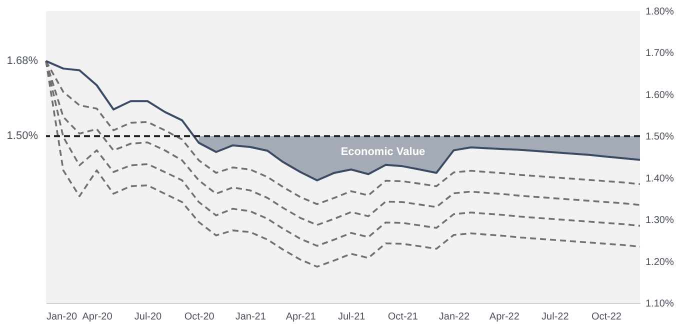 This screenshot has height=328, width=680. What do you see at coordinates (660, 262) in the screenshot?
I see `y-tick-label: 1.20%` at bounding box center [660, 262].